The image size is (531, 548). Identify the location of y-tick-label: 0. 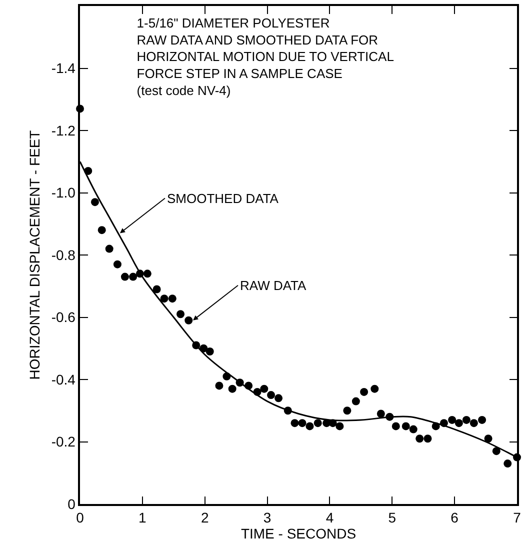
(72, 504).